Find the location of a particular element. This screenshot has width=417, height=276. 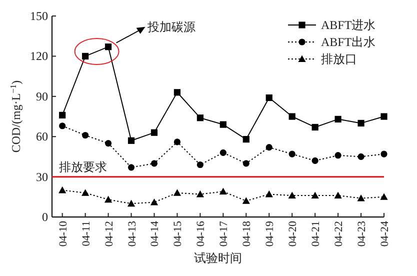

legend-label: 排放口 is located at coordinates (339, 59).